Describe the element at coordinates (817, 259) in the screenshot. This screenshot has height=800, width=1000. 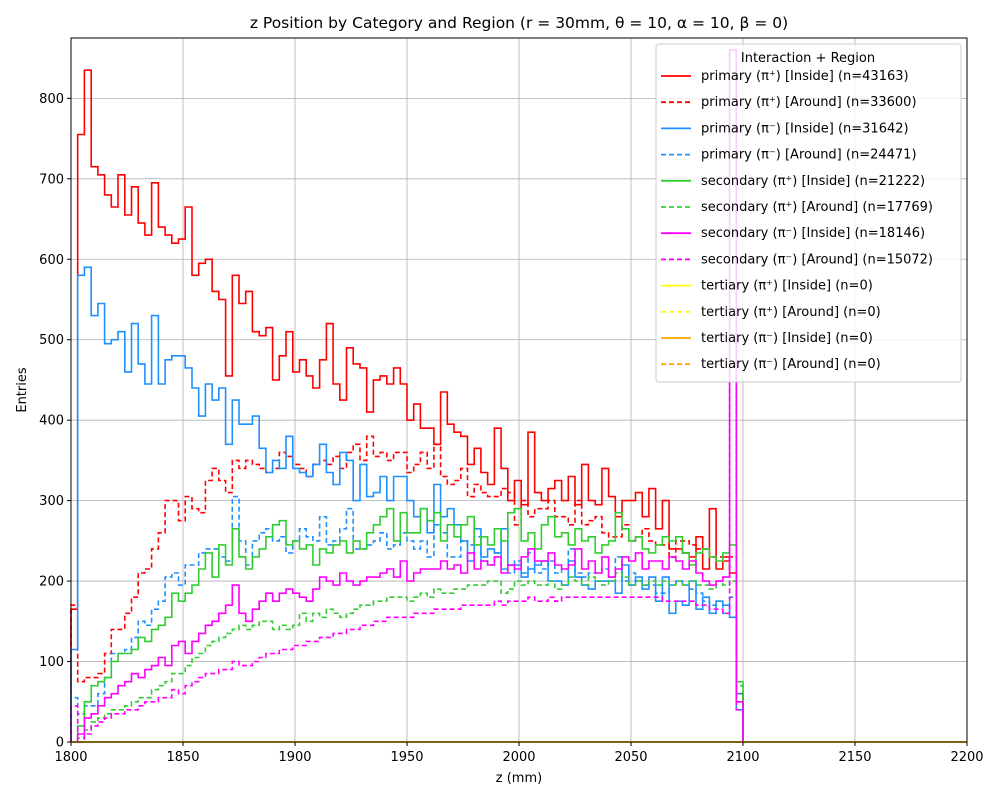
I see `legend-label: secondary (π⁻) [Around] (n=15072)` at that location.